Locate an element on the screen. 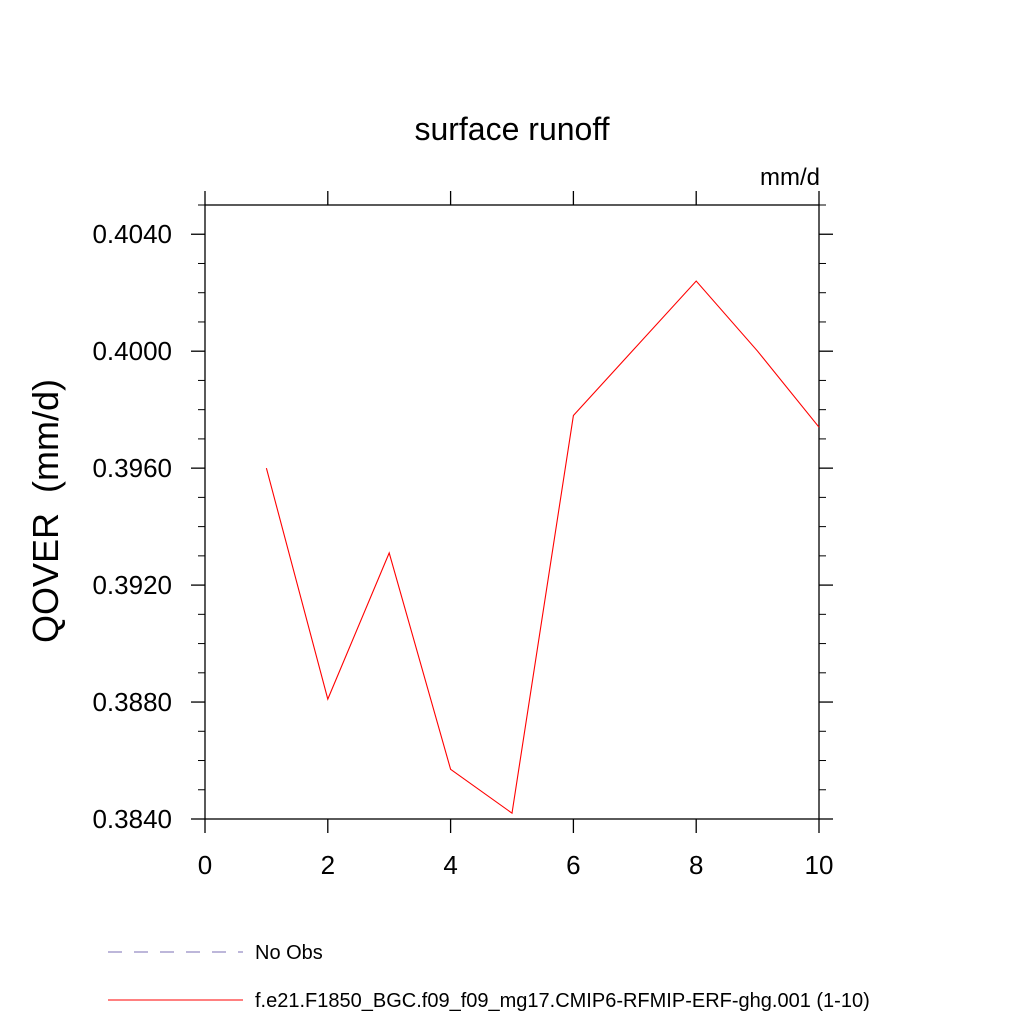 The image size is (1024, 1024). units-label: mm/d is located at coordinates (790, 177).